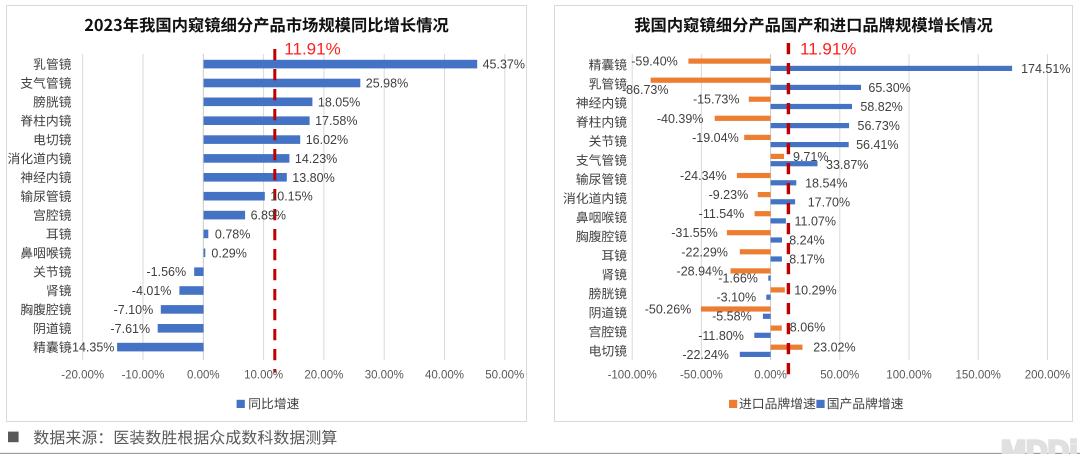 This screenshot has height=454, width=1080. What do you see at coordinates (889, 88) in the screenshot?
I see `svg-text: 65.30%` at bounding box center [889, 88].